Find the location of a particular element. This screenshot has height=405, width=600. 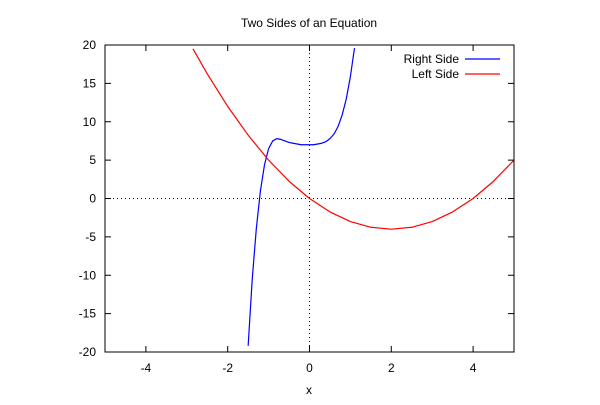

y-tick-label: -20 is located at coordinates (88, 352).